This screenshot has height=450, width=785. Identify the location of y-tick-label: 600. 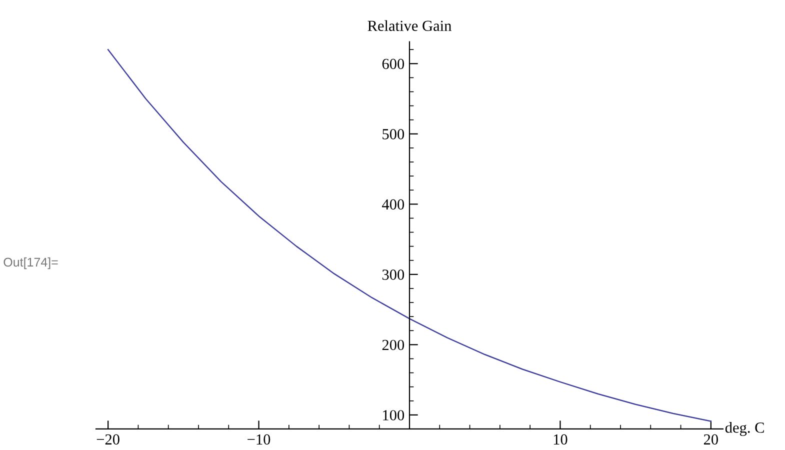
(393, 64).